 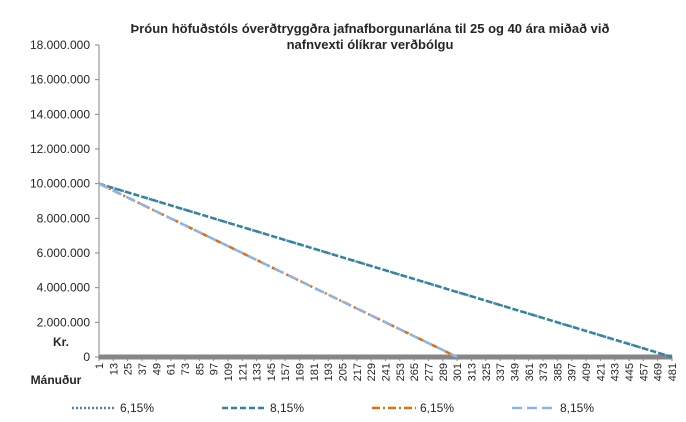 What do you see at coordinates (587, 372) in the screenshot?
I see `x-tick-label: 409` at bounding box center [587, 372].